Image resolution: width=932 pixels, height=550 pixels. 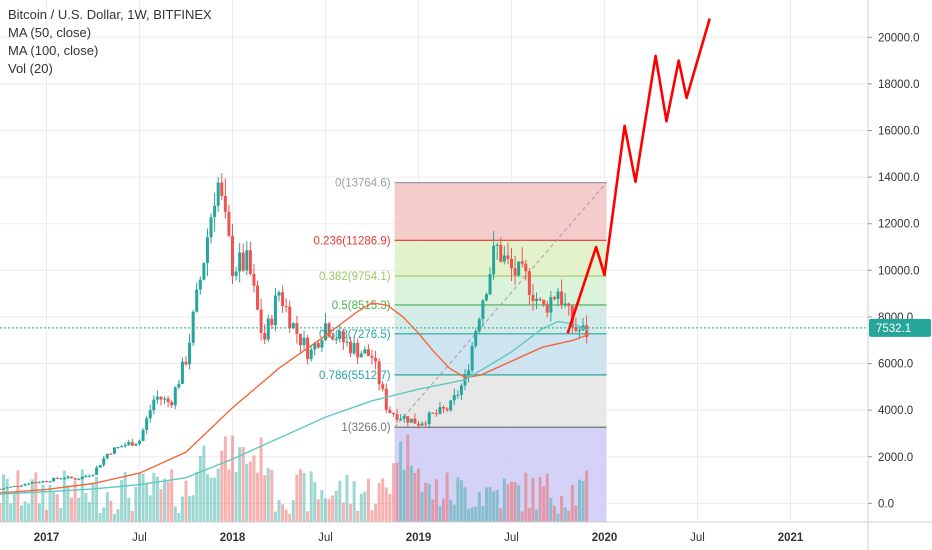 I want to click on legend-ma50: MA (50, close), so click(x=50, y=32).